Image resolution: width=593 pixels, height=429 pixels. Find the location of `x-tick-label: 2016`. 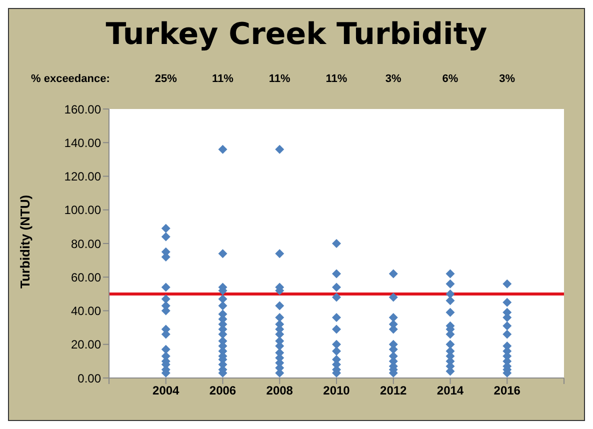

x-tick-label: 2016 is located at coordinates (507, 391).